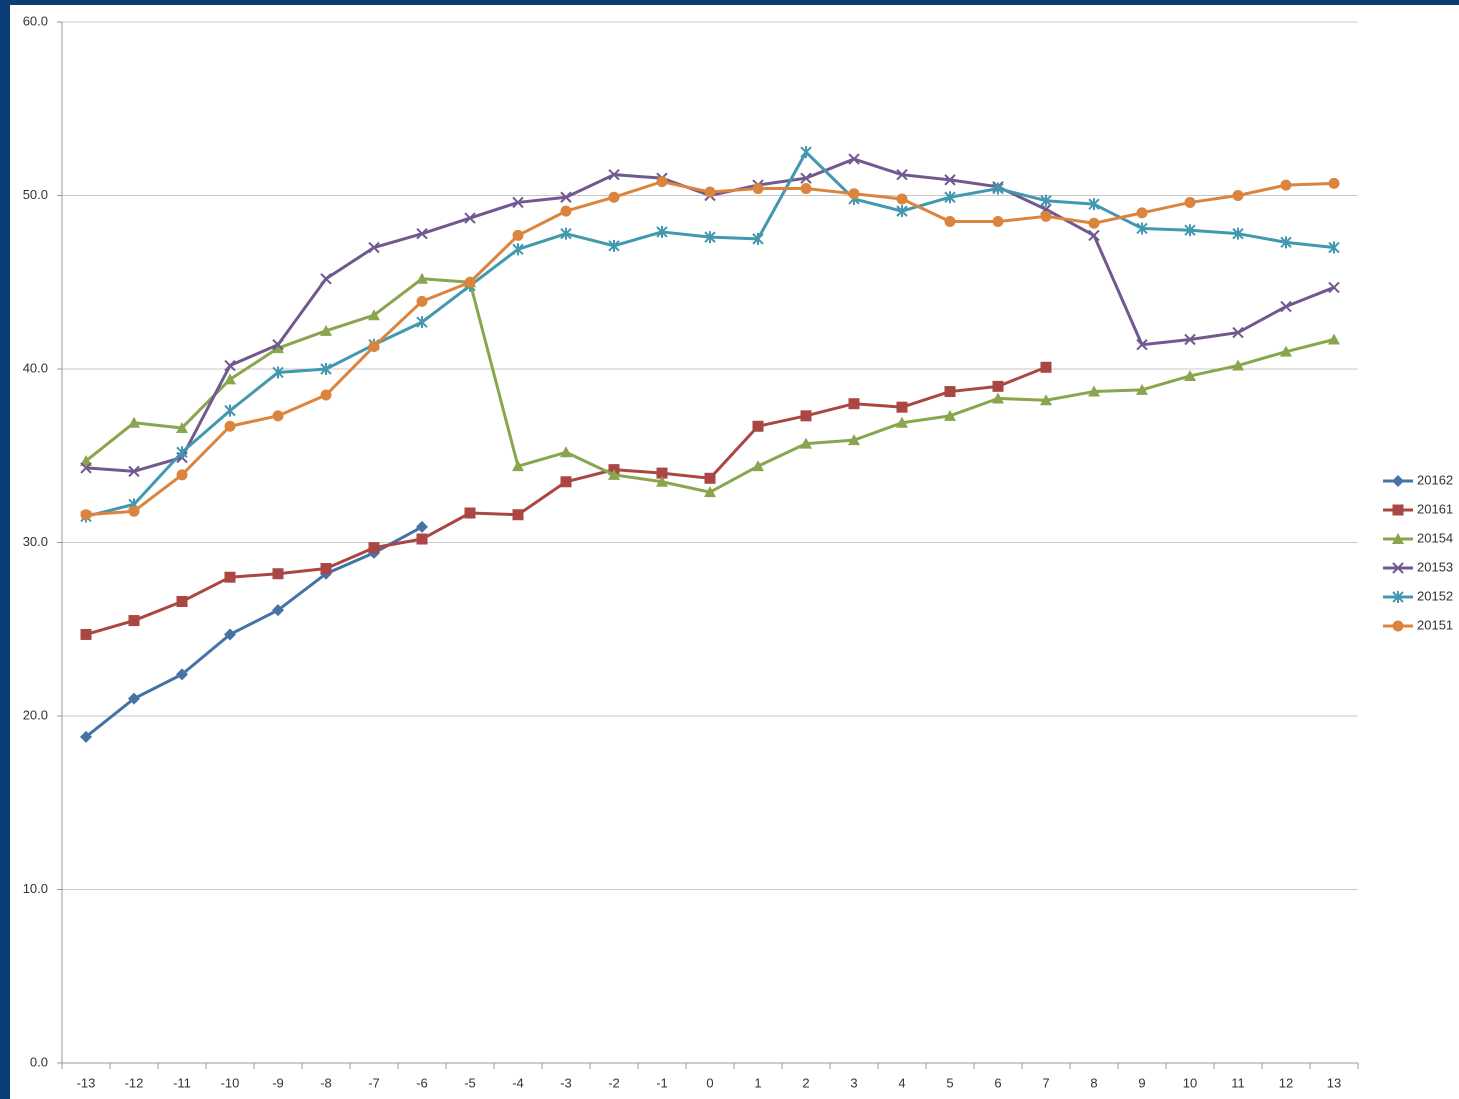 This screenshot has width=1459, height=1099. I want to click on x-tick-label: -5, so click(470, 1082).